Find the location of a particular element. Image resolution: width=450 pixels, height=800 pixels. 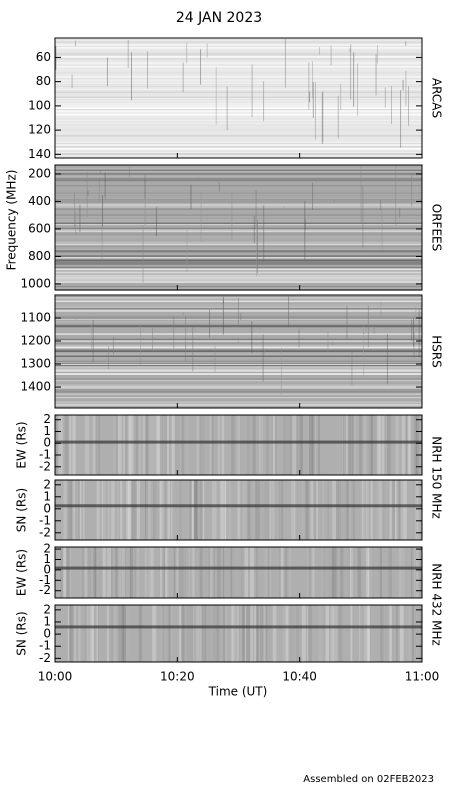

y-tick-label: 1 is located at coordinates (47, 621).